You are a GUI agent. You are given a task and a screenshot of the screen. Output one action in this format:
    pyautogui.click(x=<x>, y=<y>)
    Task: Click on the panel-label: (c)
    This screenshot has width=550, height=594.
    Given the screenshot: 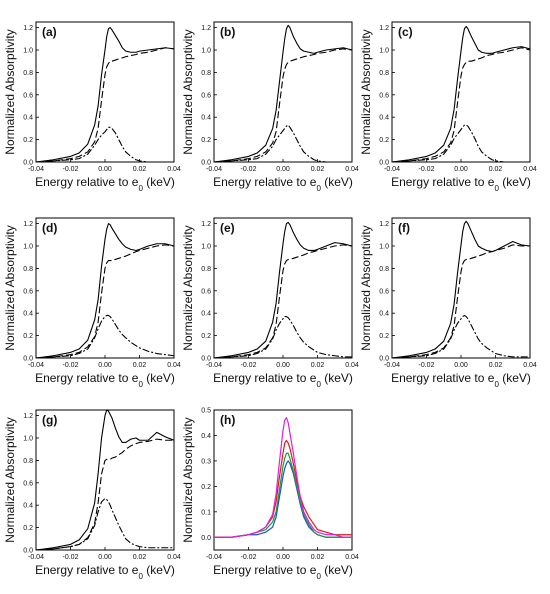 What is the action you would take?
    pyautogui.click(x=405, y=32)
    